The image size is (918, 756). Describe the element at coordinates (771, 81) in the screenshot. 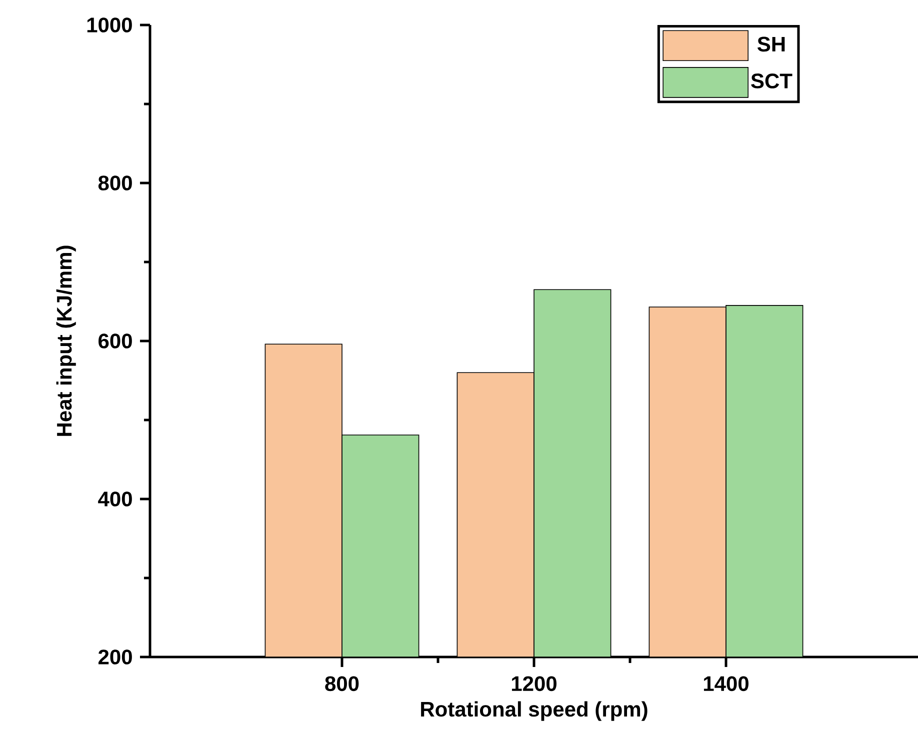

I see `legend-label: SCT` at that location.